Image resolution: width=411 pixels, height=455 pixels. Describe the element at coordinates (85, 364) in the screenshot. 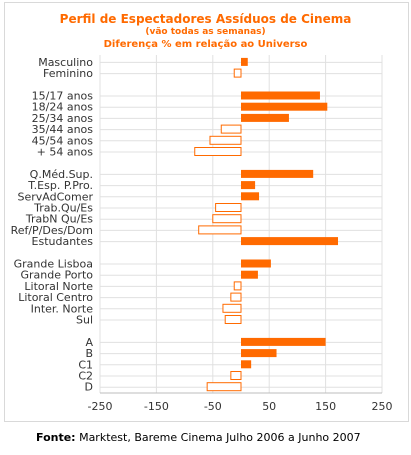

I see `category-label: C1` at that location.